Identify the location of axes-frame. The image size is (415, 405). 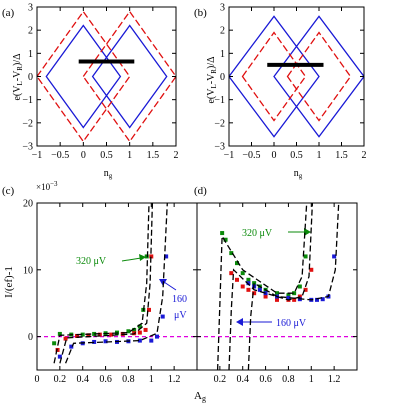
(296, 76).